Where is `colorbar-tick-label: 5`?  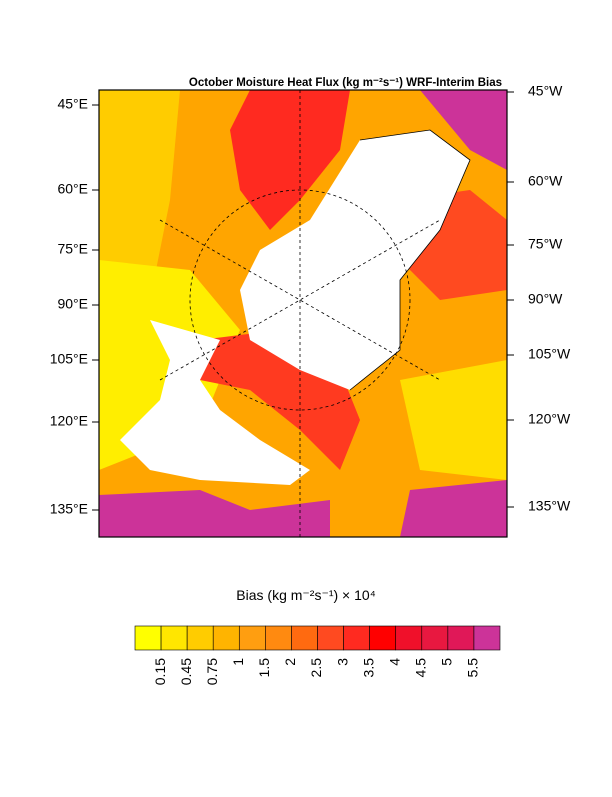 colorbar-tick-label: 5 is located at coordinates (447, 662).